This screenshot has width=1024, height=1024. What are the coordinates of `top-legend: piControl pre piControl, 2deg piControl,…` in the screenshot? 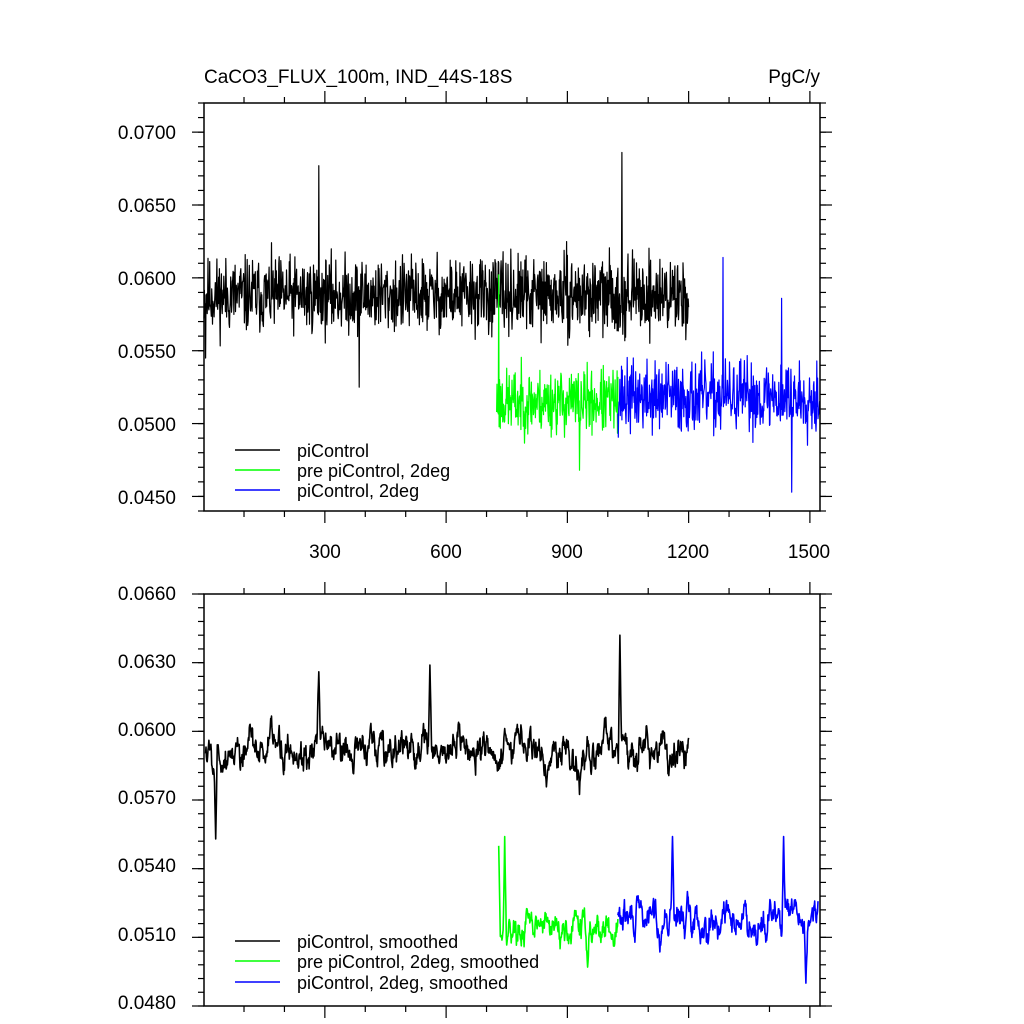 It's located at (342, 471).